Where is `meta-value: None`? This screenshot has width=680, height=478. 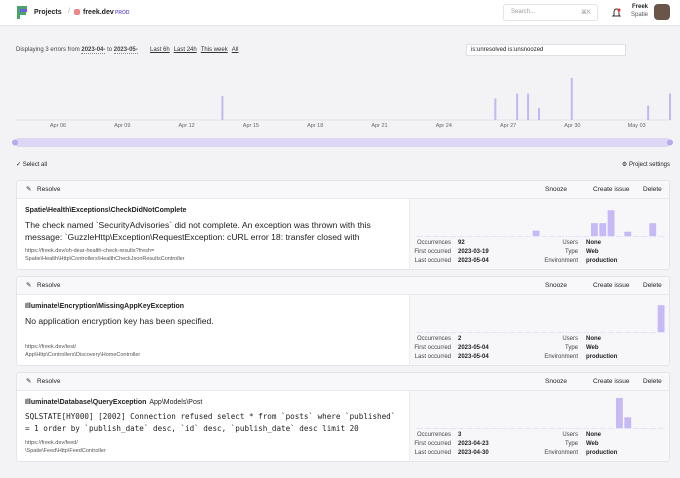 meta-value: None is located at coordinates (593, 339).